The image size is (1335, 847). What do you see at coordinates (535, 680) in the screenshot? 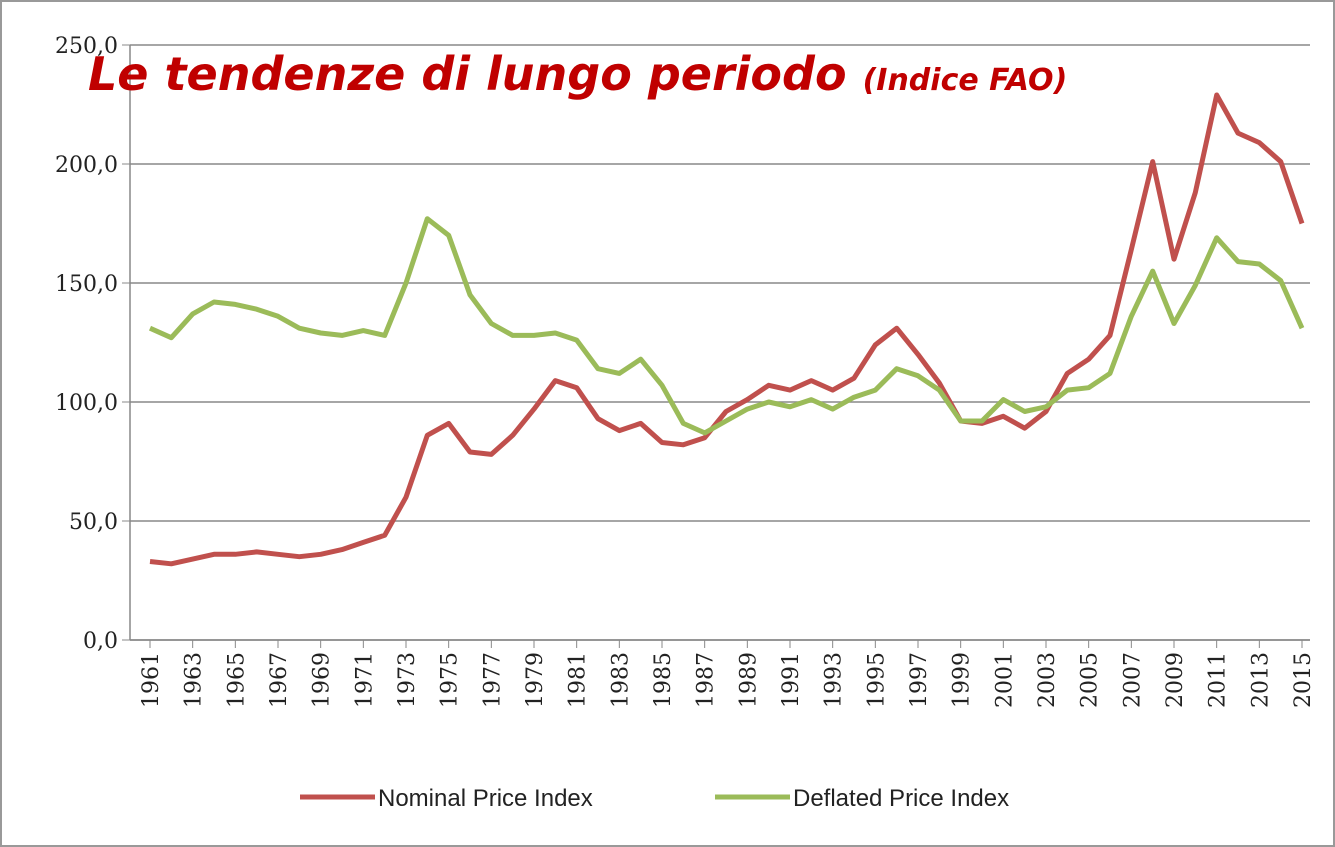
I see `x-tick-label: 1979` at bounding box center [535, 680].